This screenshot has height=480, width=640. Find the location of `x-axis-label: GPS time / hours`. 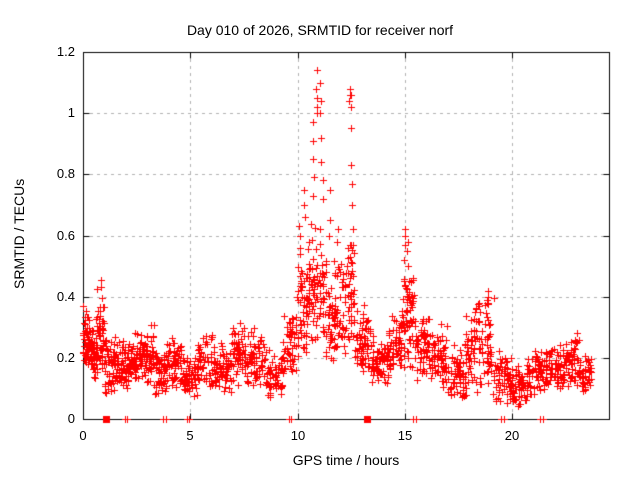

x-axis-label: GPS time / hours is located at coordinates (346, 460).